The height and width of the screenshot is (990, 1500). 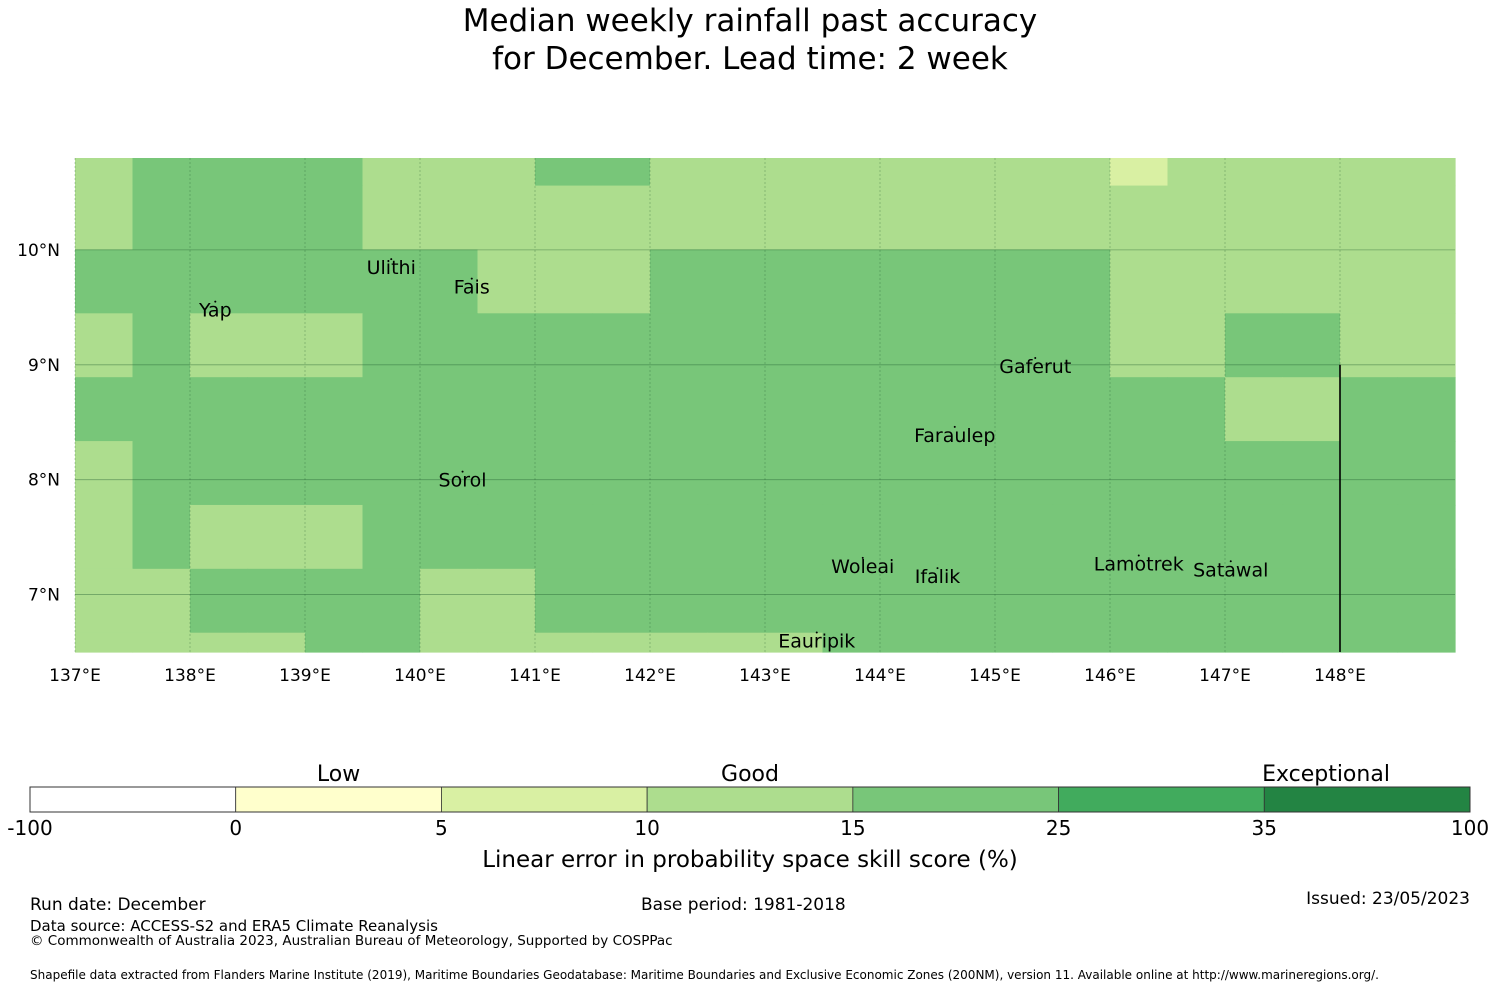 What do you see at coordinates (463, 481) in the screenshot?
I see `place-label: Sorol` at bounding box center [463, 481].